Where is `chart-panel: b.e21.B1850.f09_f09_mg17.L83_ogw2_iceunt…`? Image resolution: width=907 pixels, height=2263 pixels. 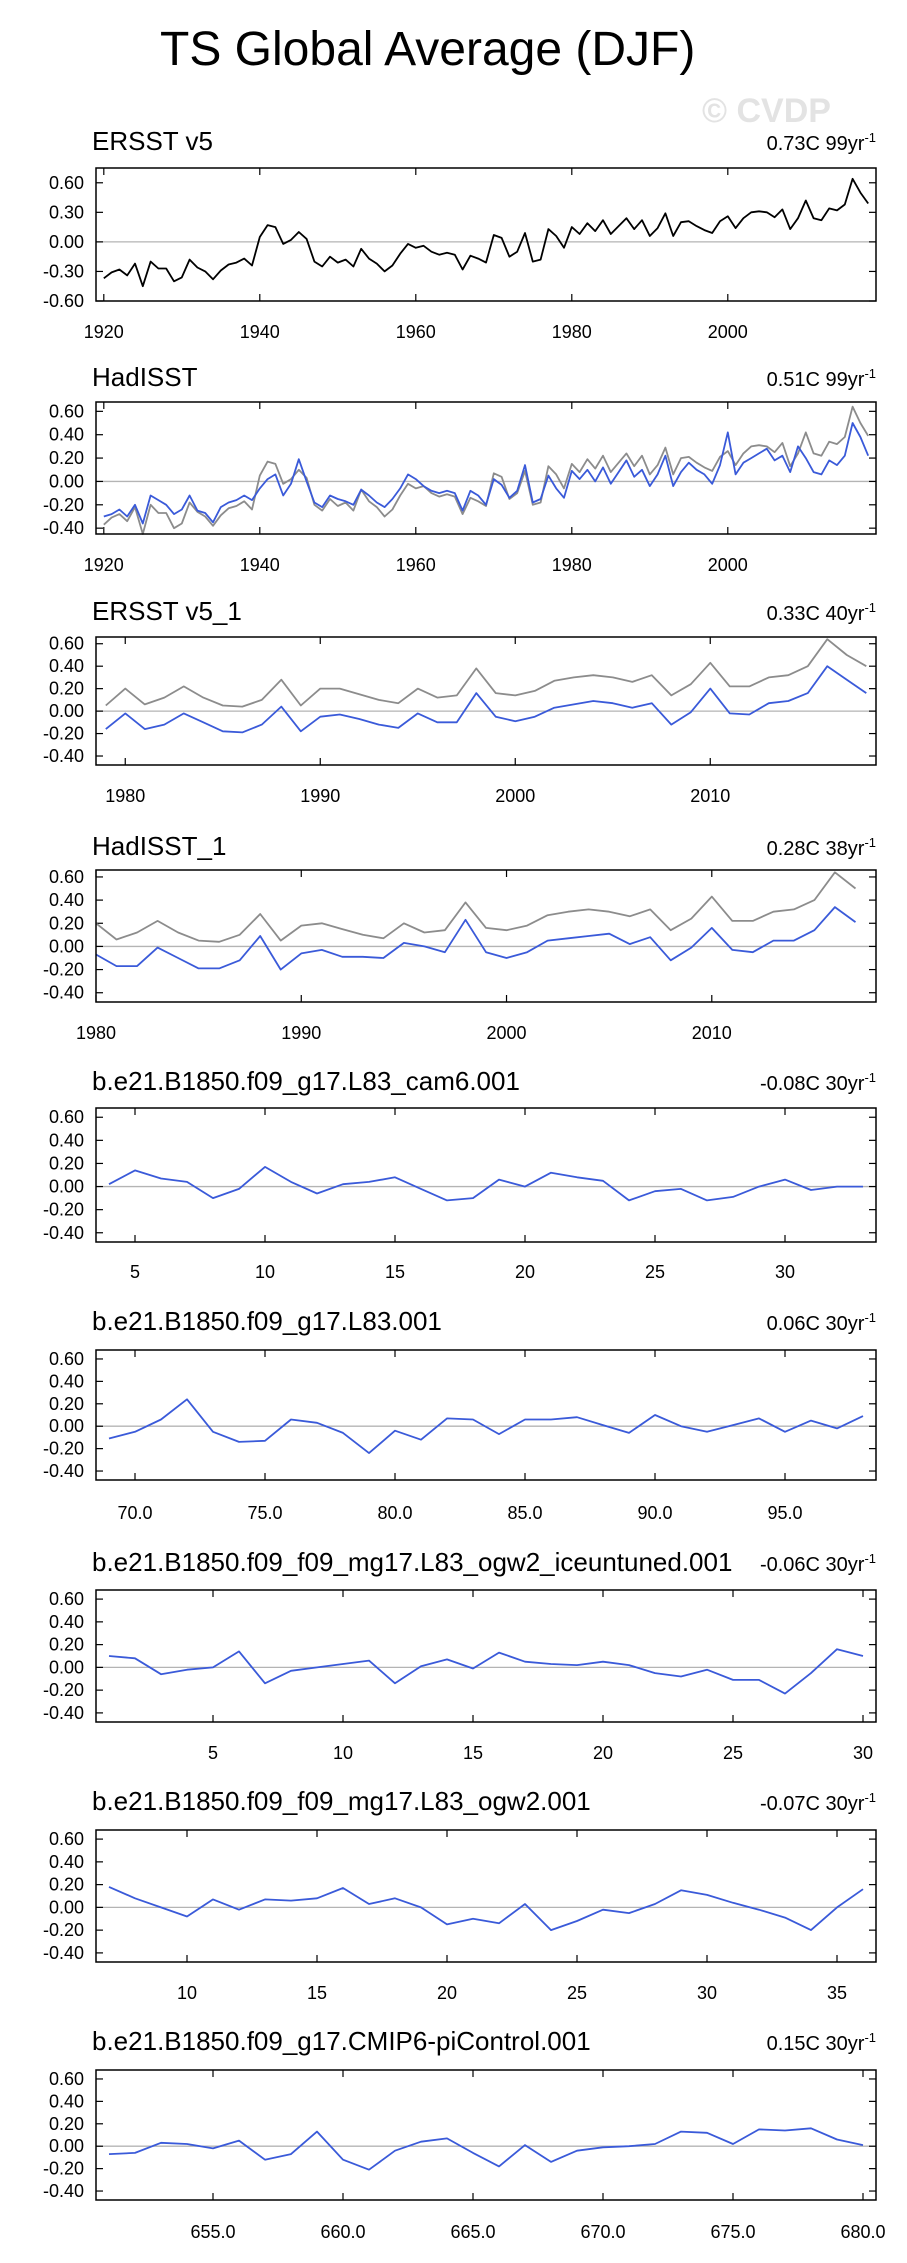 chart-panel: b.e21.B1850.f09_f09_mg17.L83_ogw2_iceunt… is located at coordinates (460, 1655).